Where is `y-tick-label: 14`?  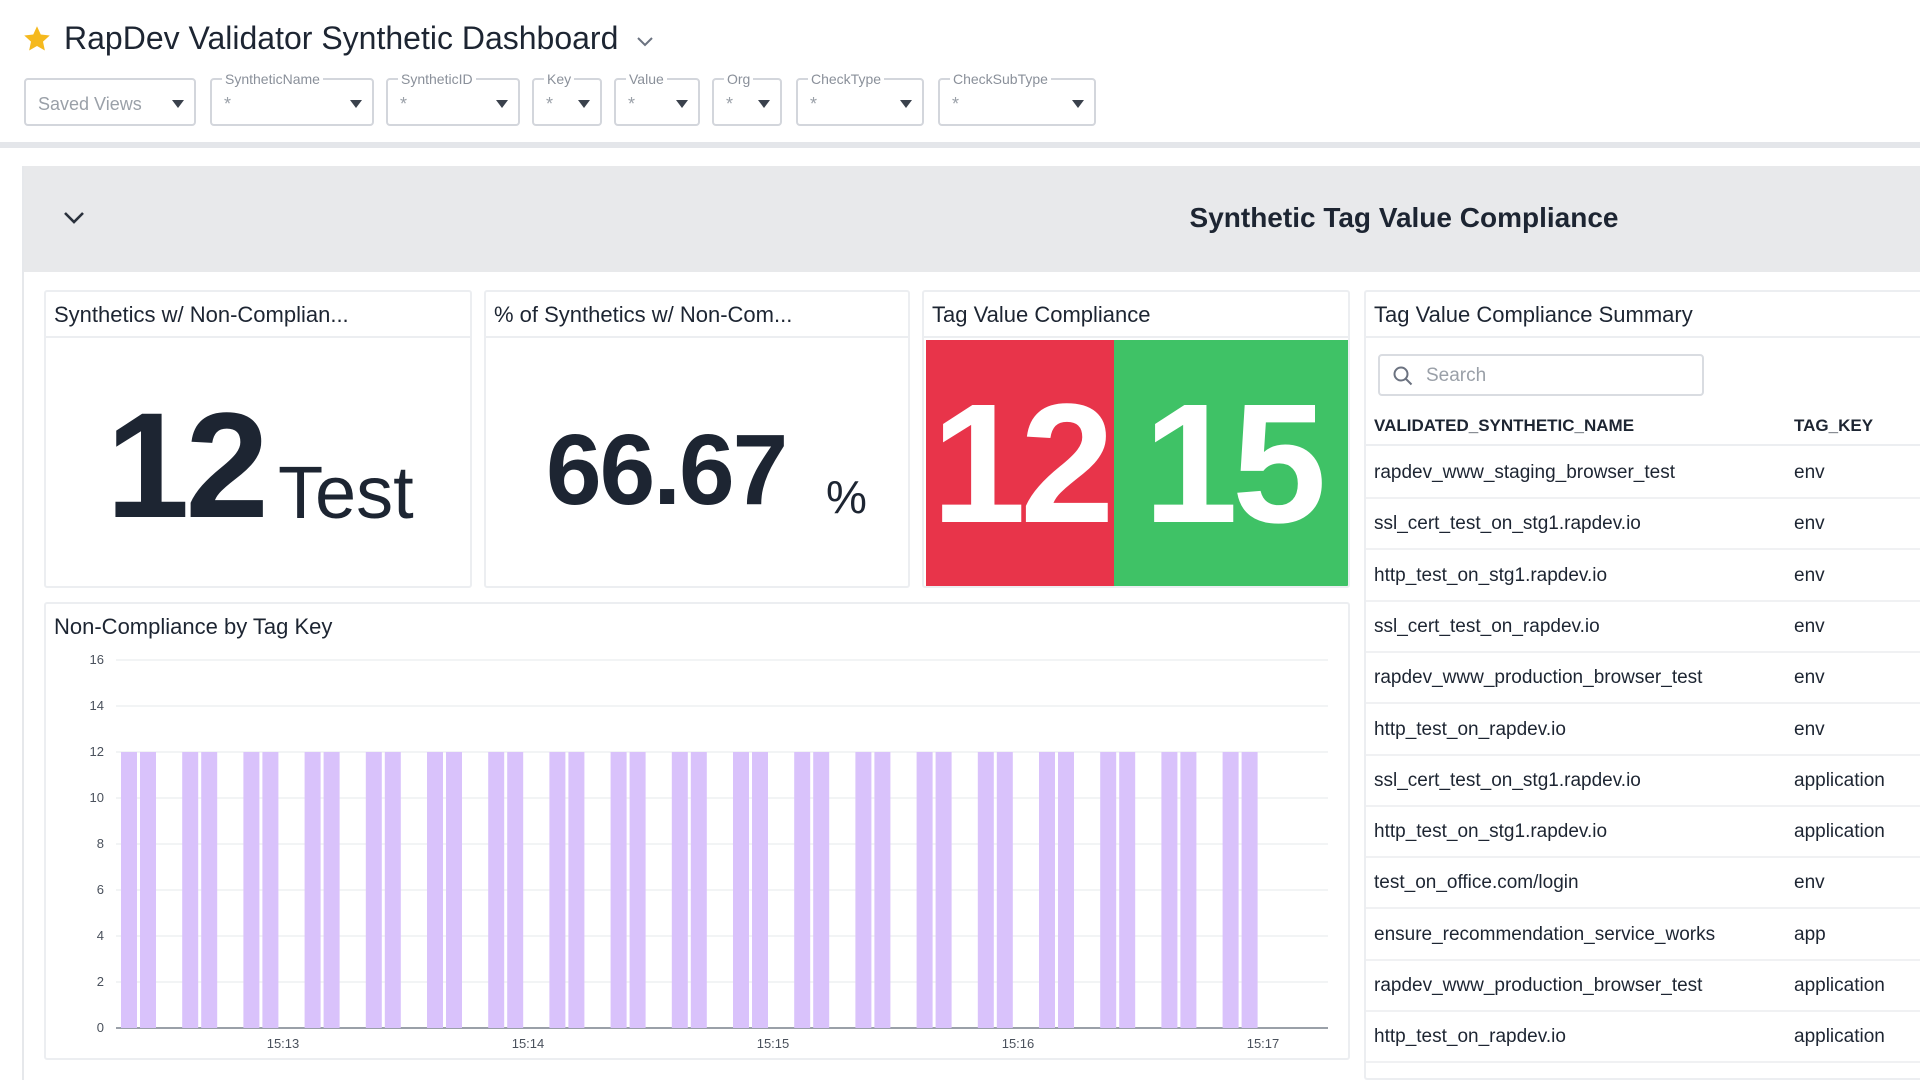 y-tick-label: 14 is located at coordinates (97, 705).